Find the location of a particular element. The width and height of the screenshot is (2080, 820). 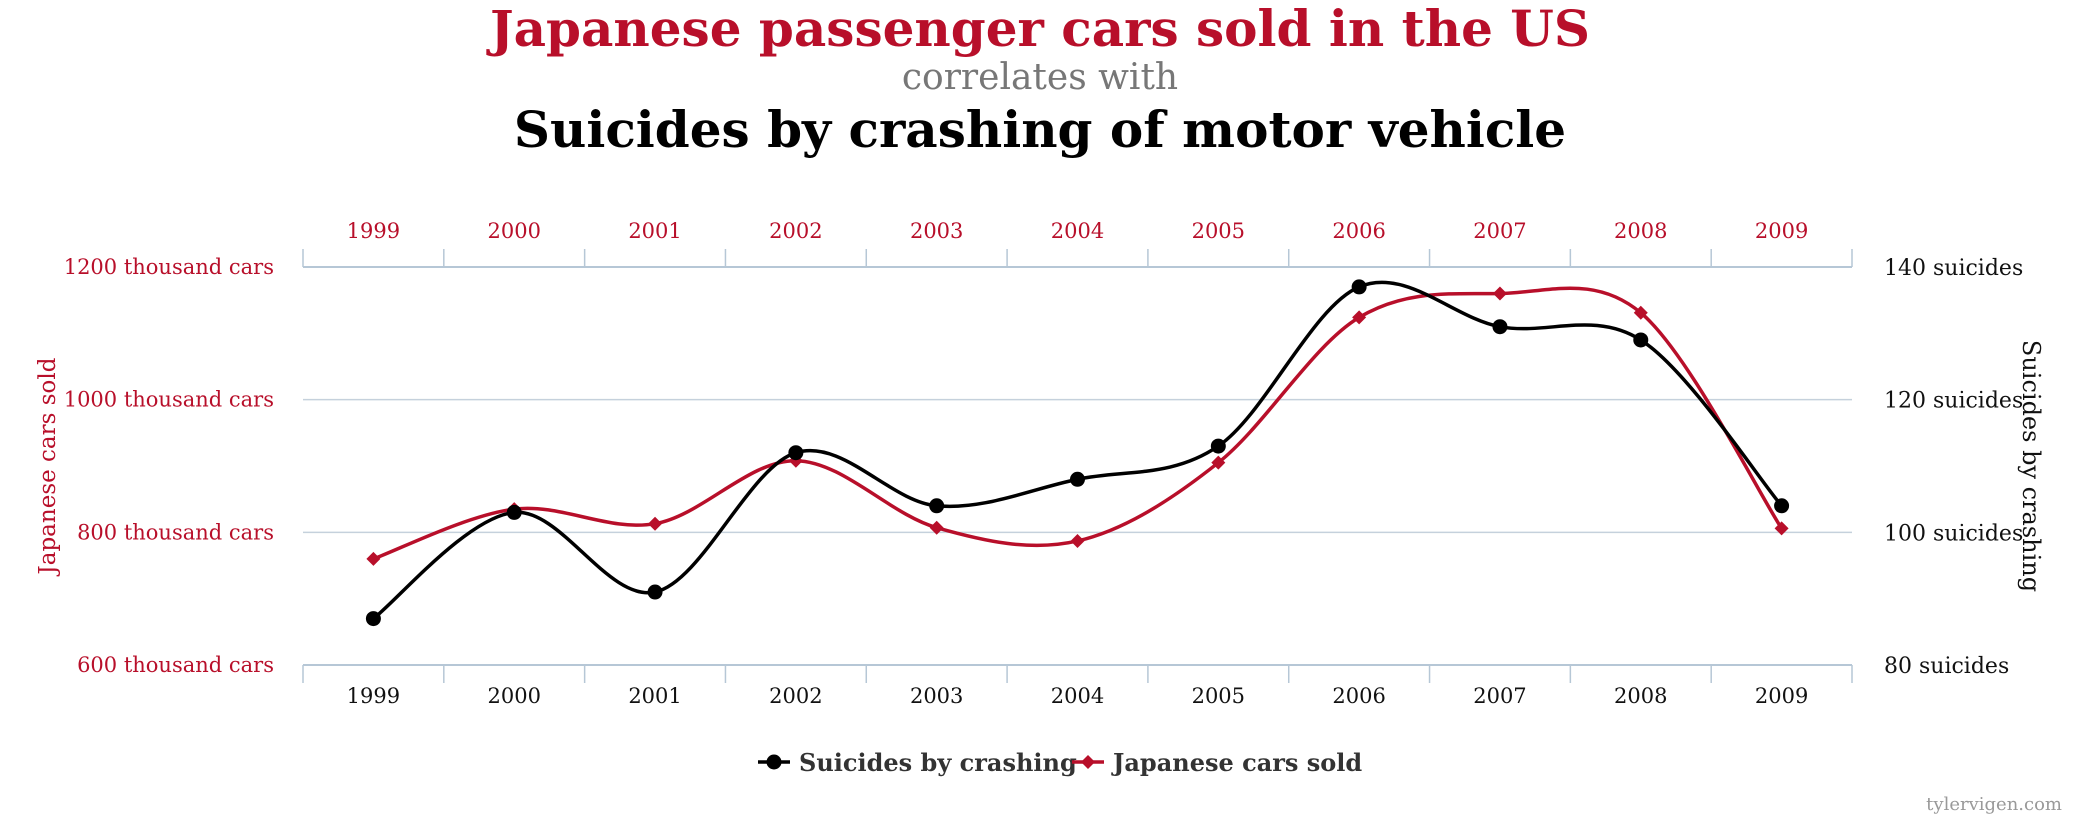

x-tick-label-top: 2002 is located at coordinates (795, 231).